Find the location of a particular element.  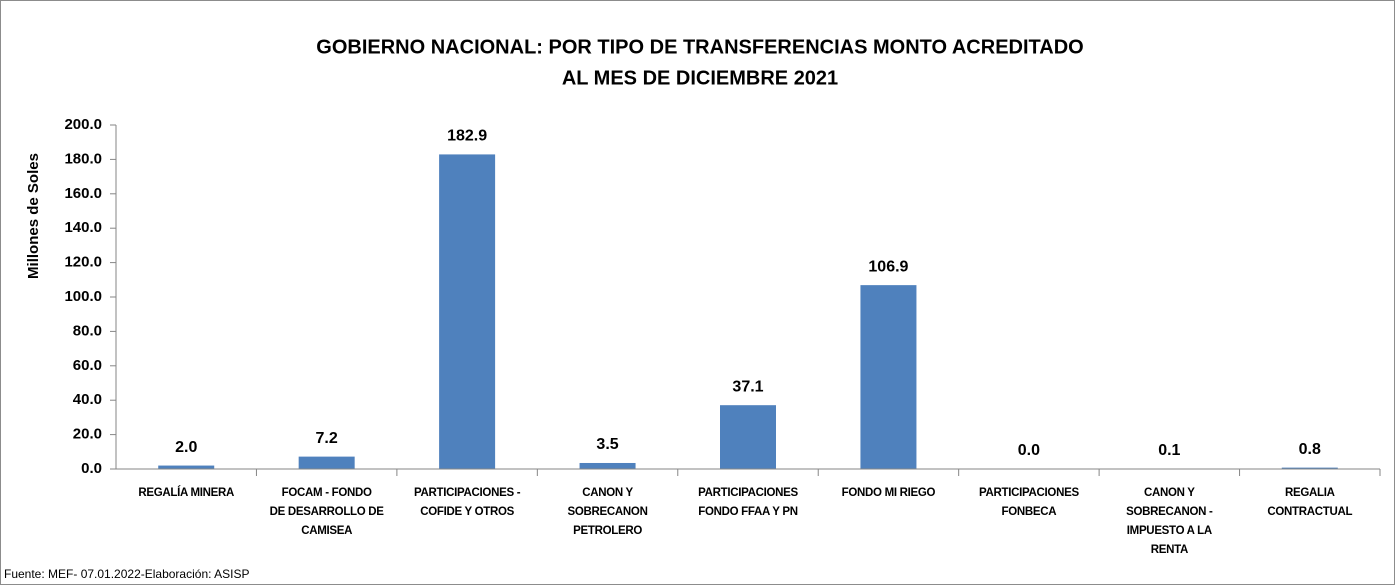

value-label: 7.2 is located at coordinates (327, 438).